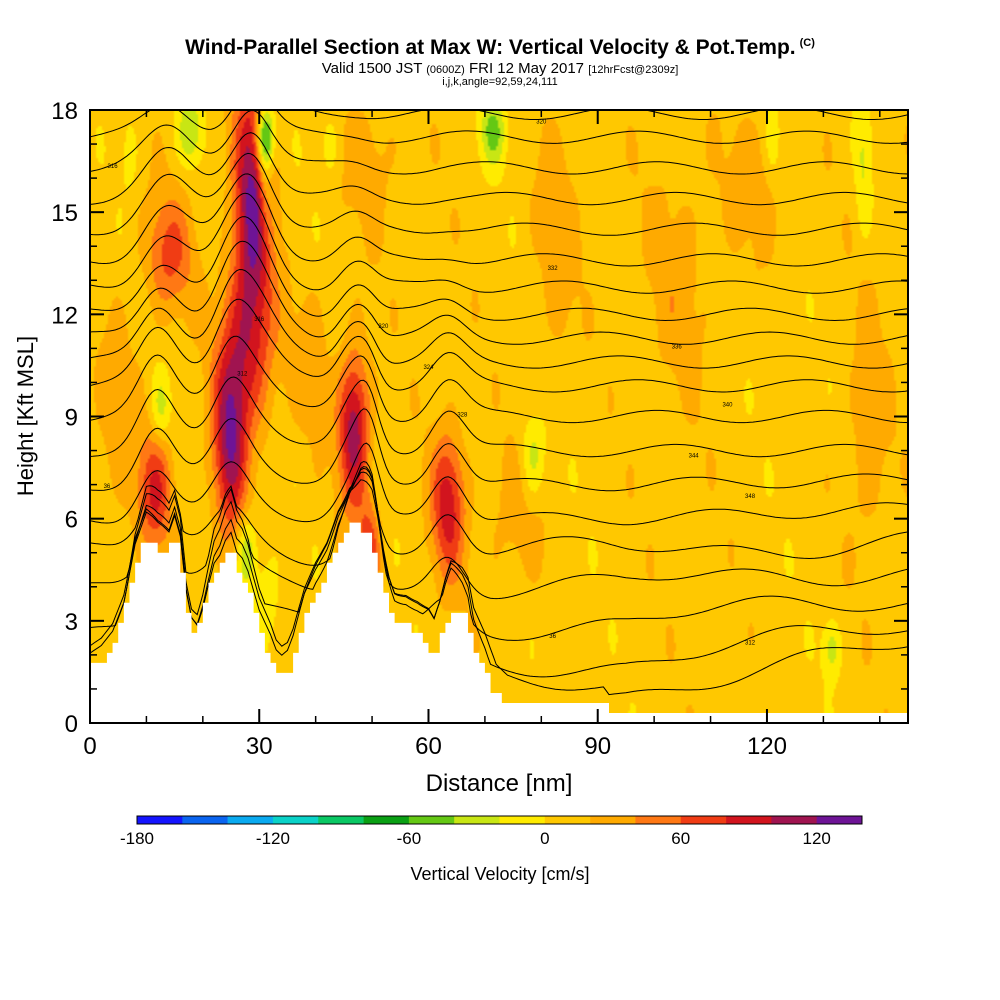  I want to click on contour-label: 348, so click(750, 497).